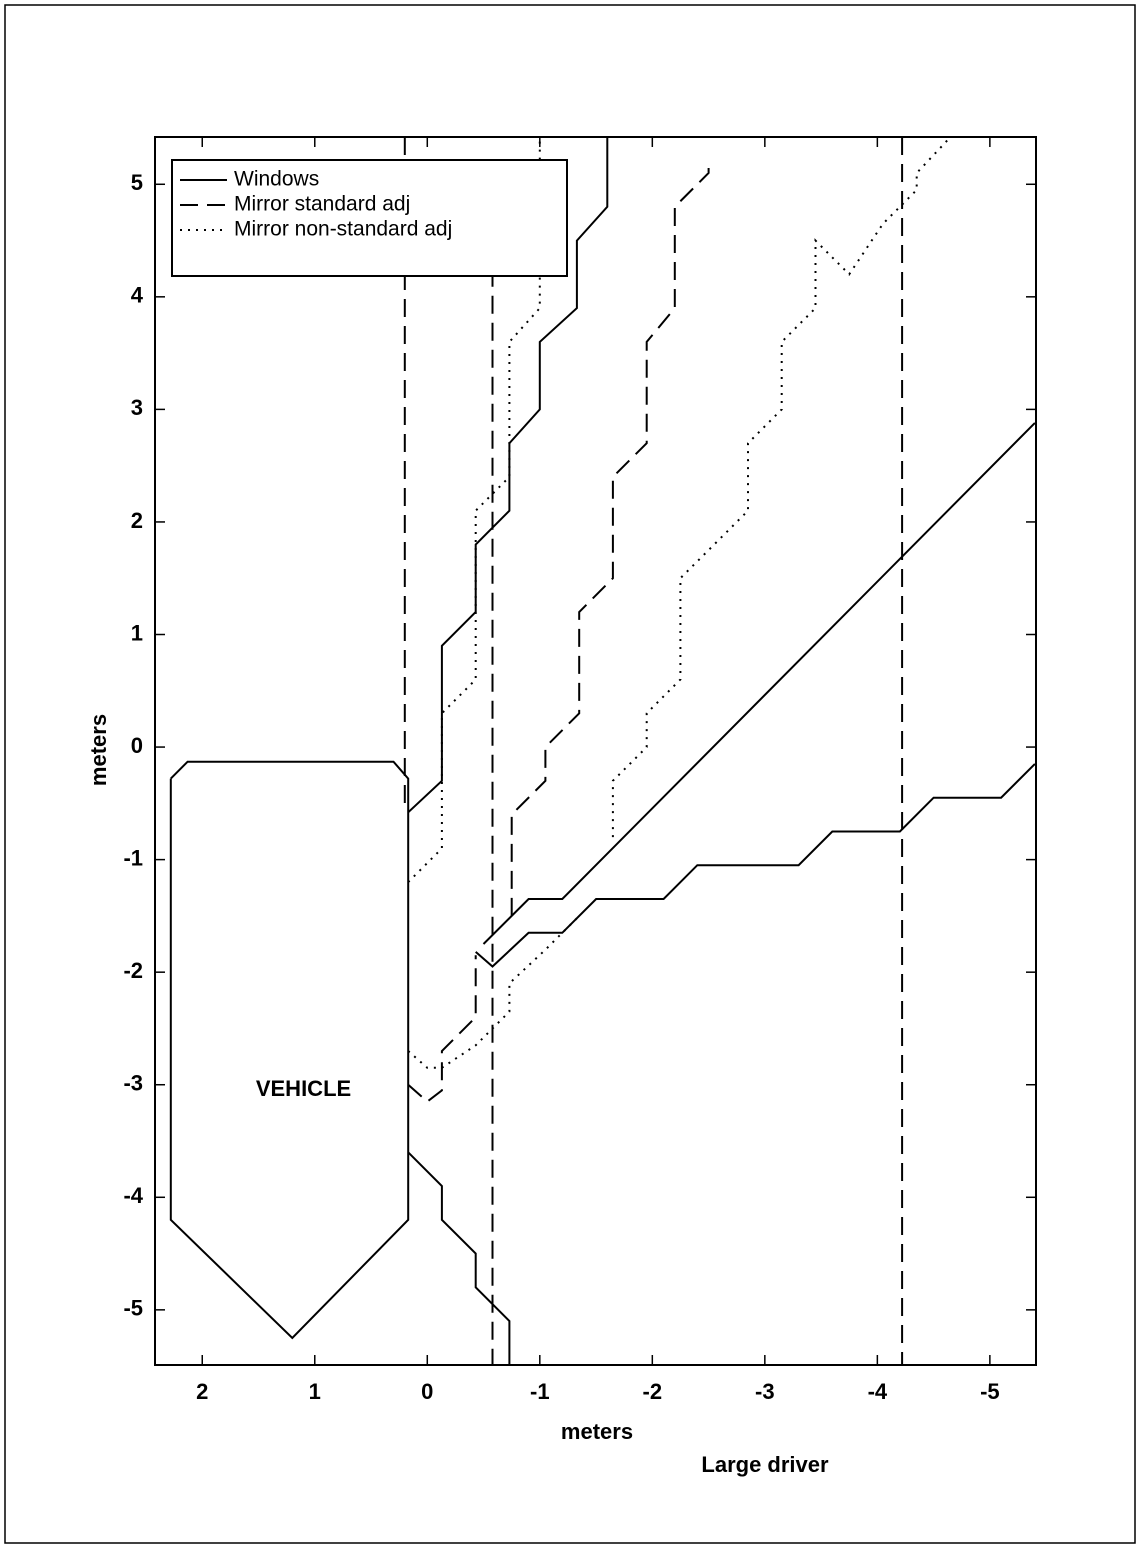 The height and width of the screenshot is (1551, 1140). I want to click on y-tick-label: -4, so click(133, 1195).